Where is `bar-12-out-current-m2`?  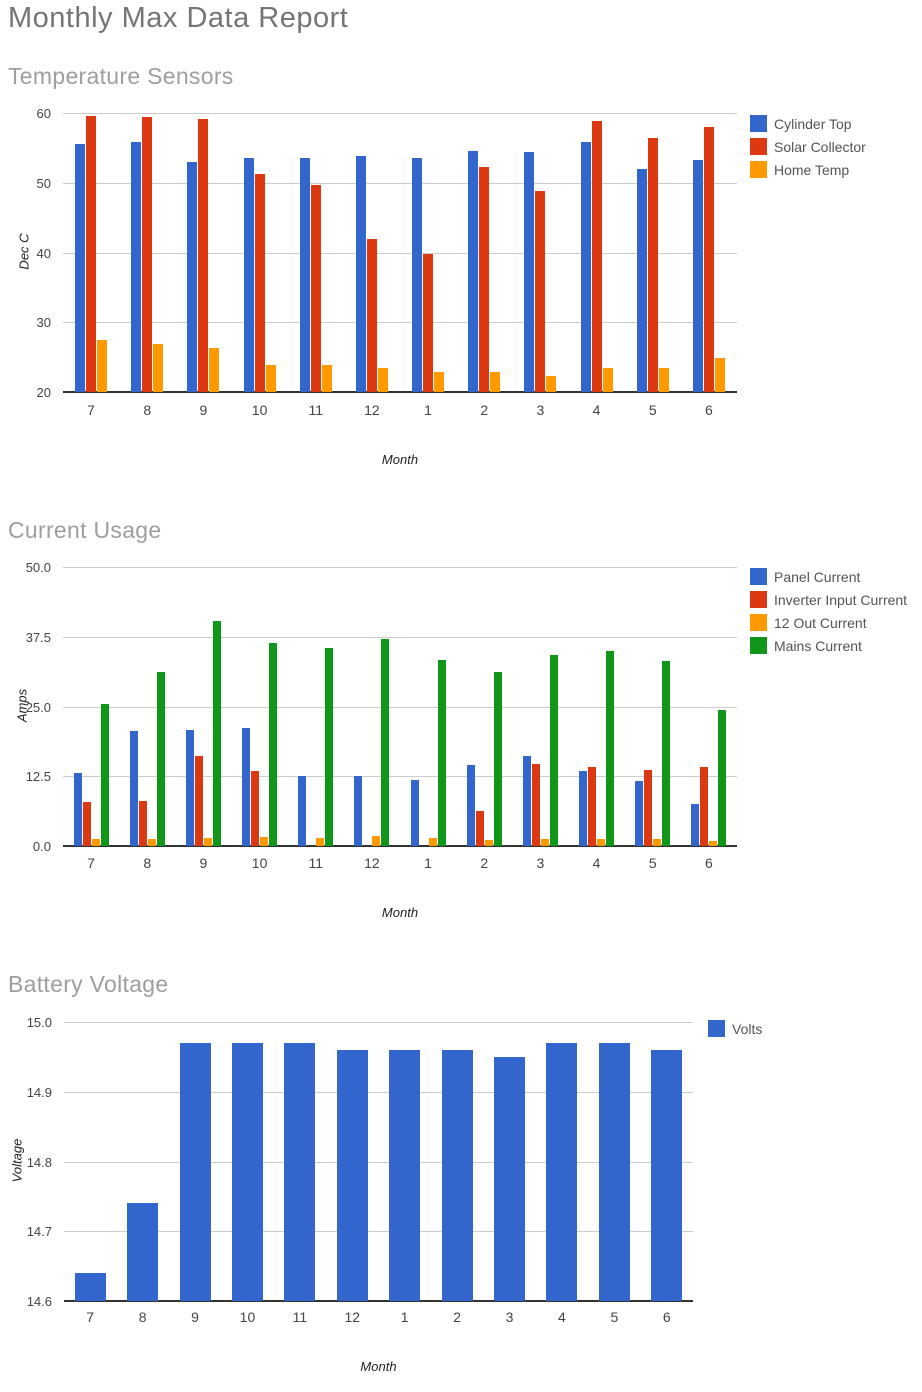 bar-12-out-current-m2 is located at coordinates (489, 843).